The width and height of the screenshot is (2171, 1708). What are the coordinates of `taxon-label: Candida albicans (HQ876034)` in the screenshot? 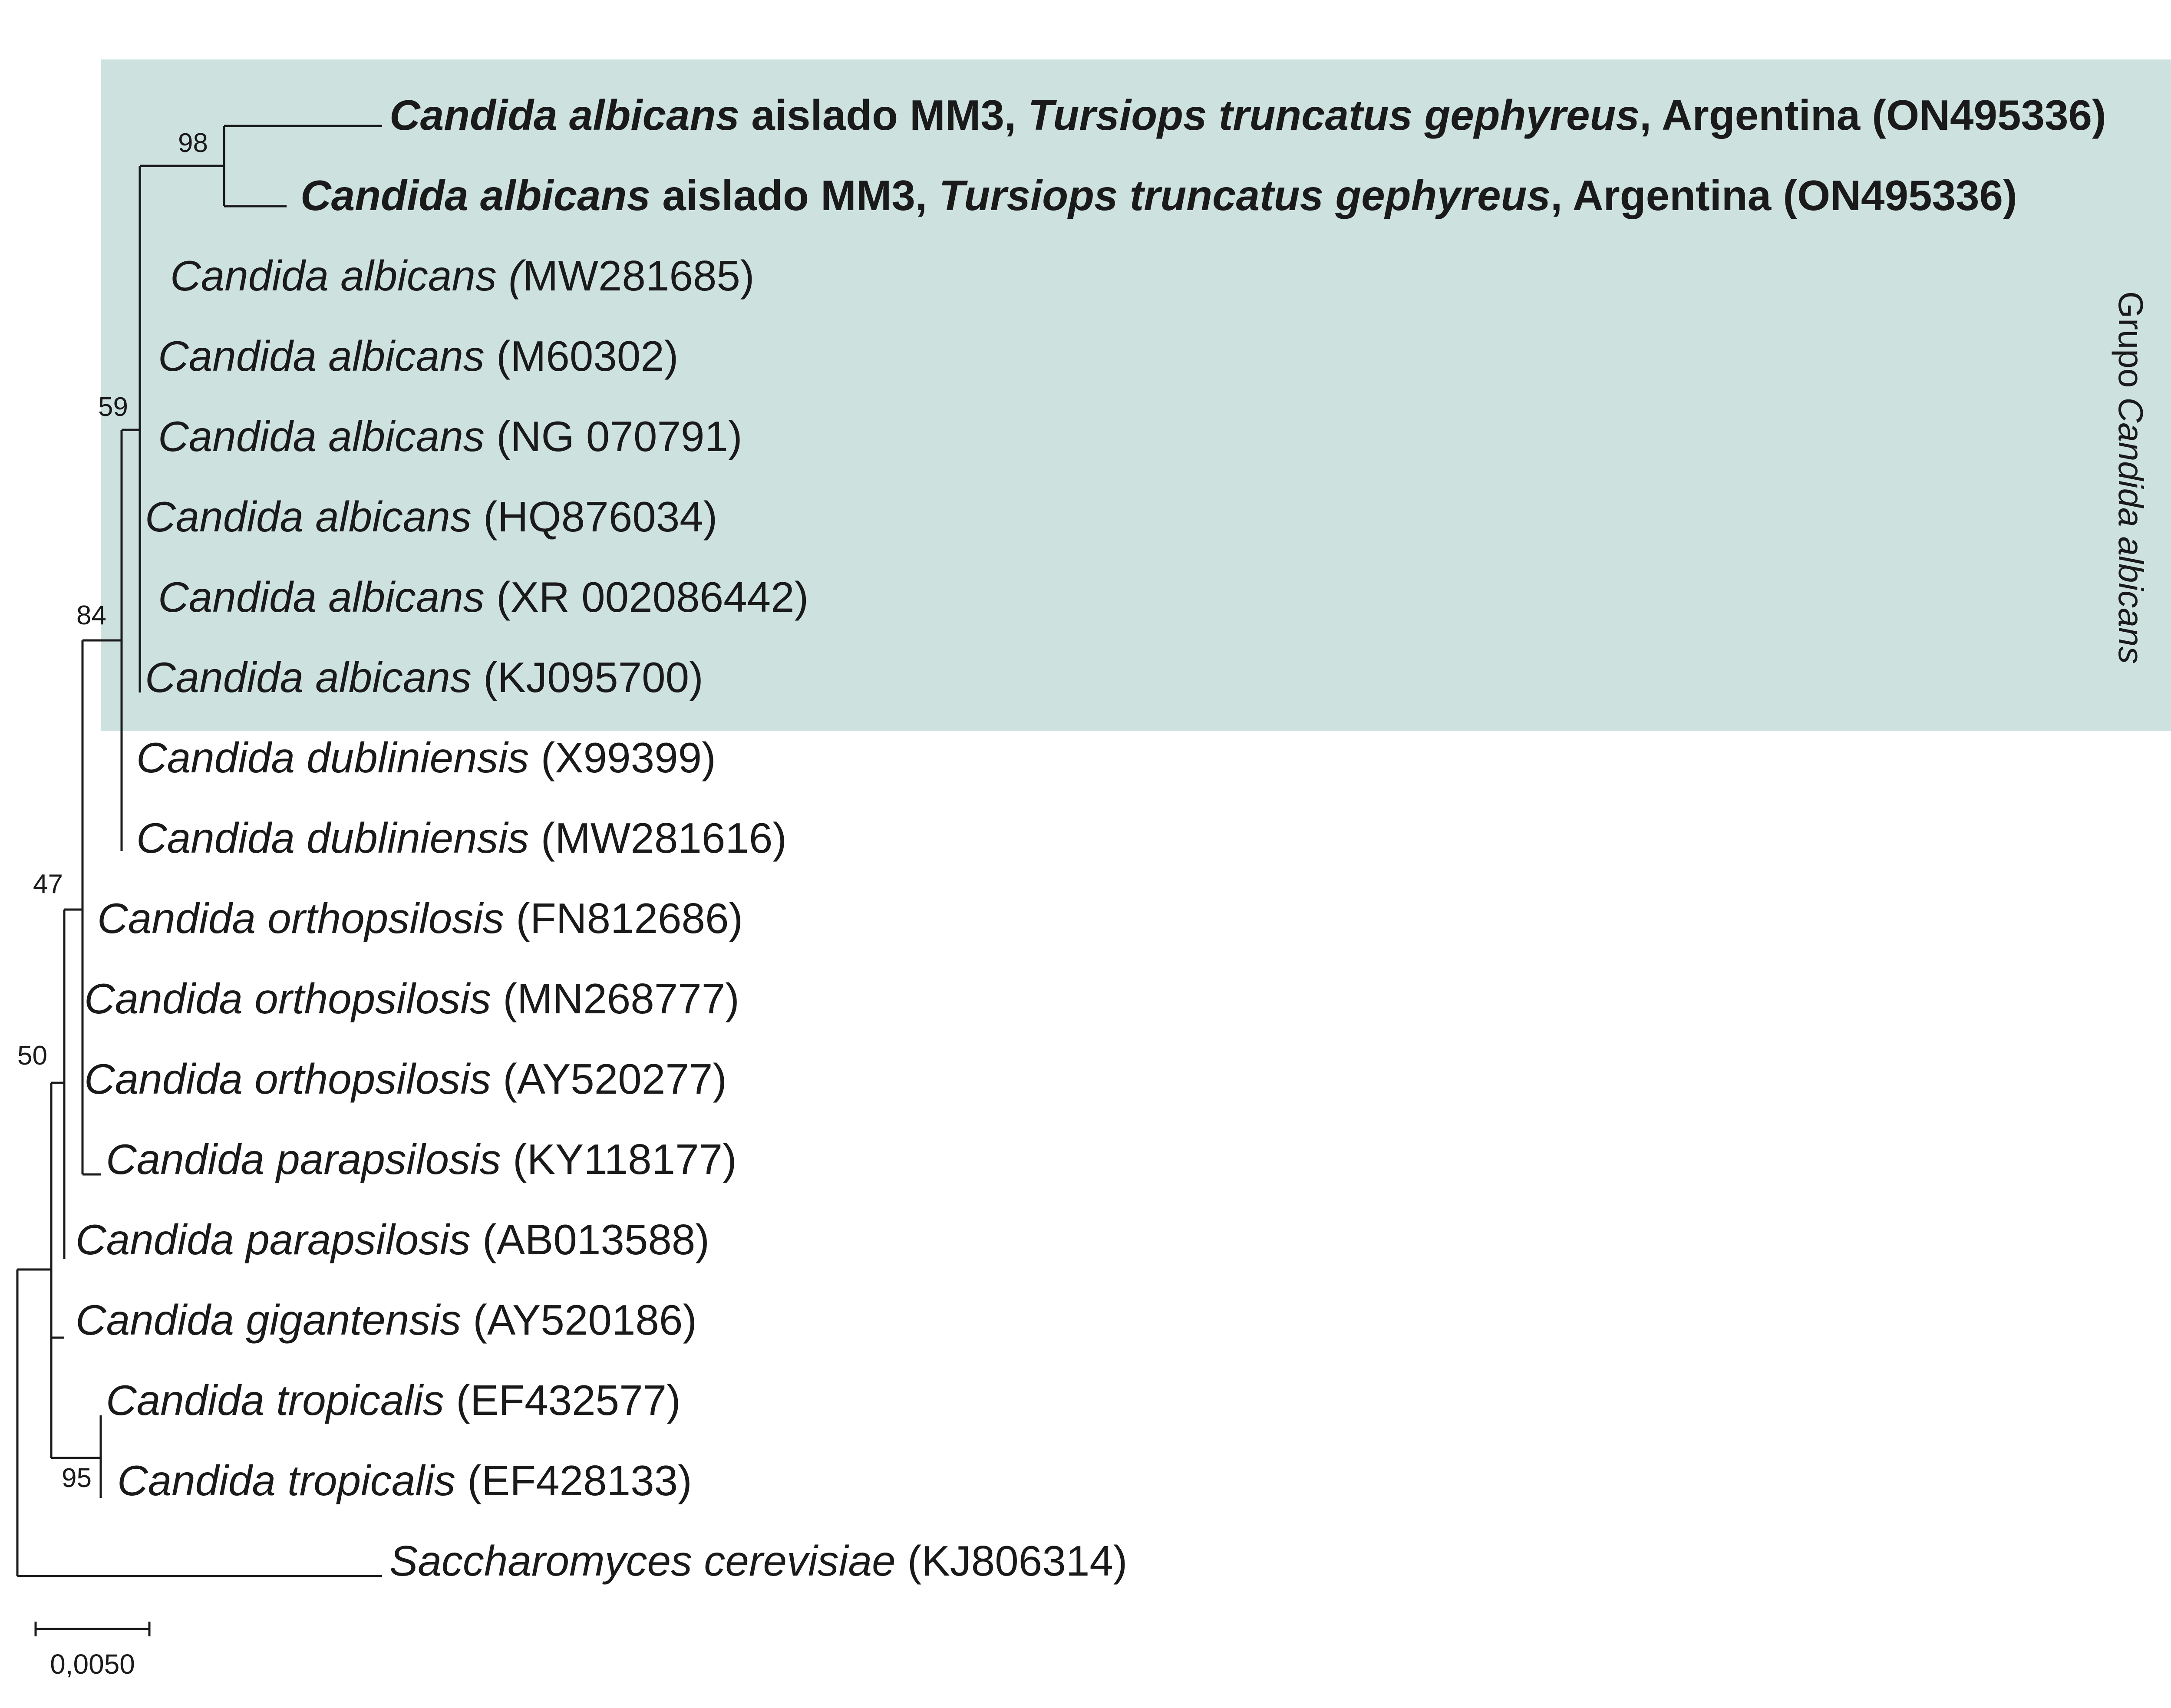 It's located at (431, 517).